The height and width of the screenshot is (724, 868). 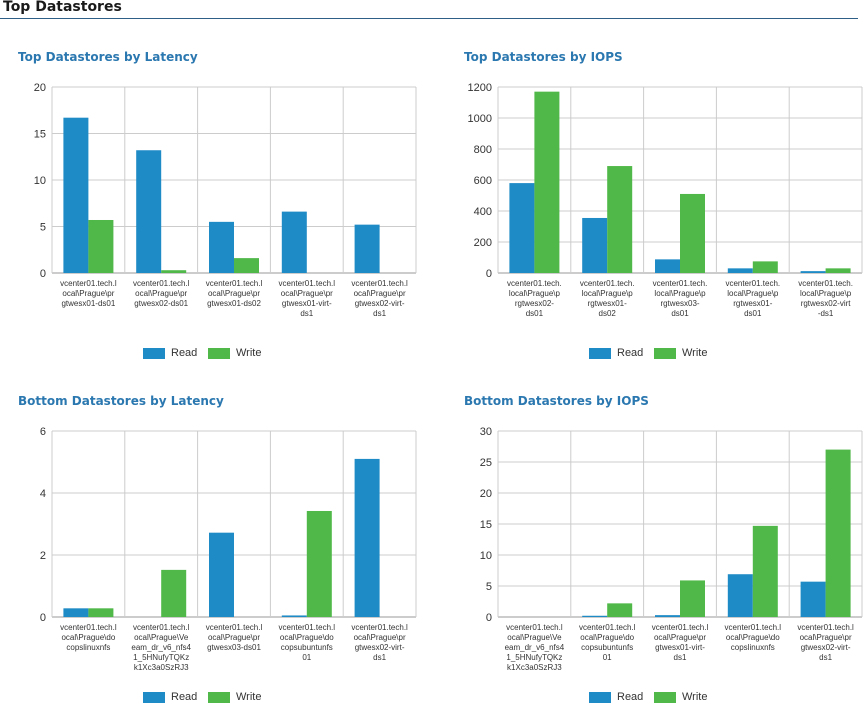 I want to click on y-tick-label: 15, so click(x=40, y=135).